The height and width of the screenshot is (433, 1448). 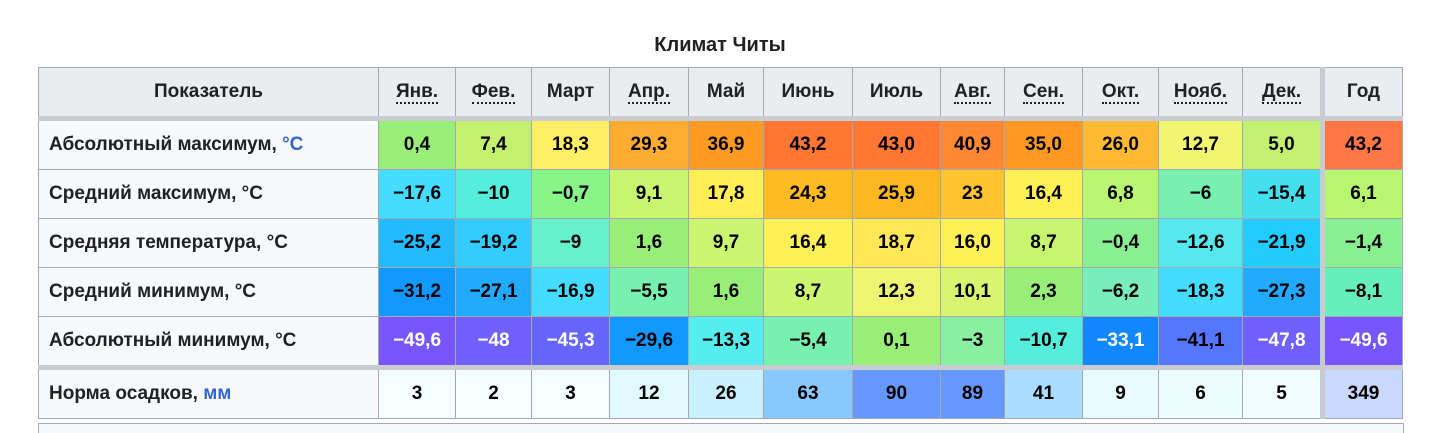 What do you see at coordinates (649, 194) in the screenshot?
I see `value-cell: 9,1` at bounding box center [649, 194].